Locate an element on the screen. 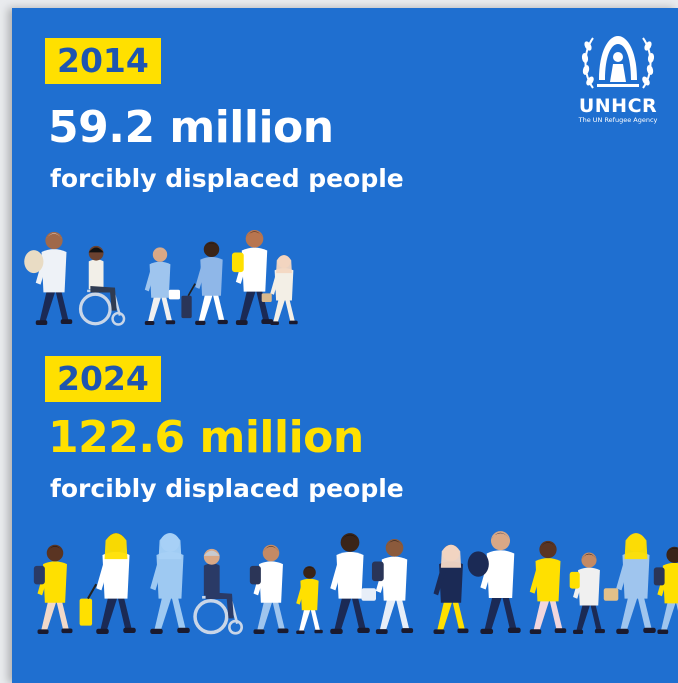  unhcr-logo: UNHCR The UN Refugee Agency is located at coordinates (618, 77).